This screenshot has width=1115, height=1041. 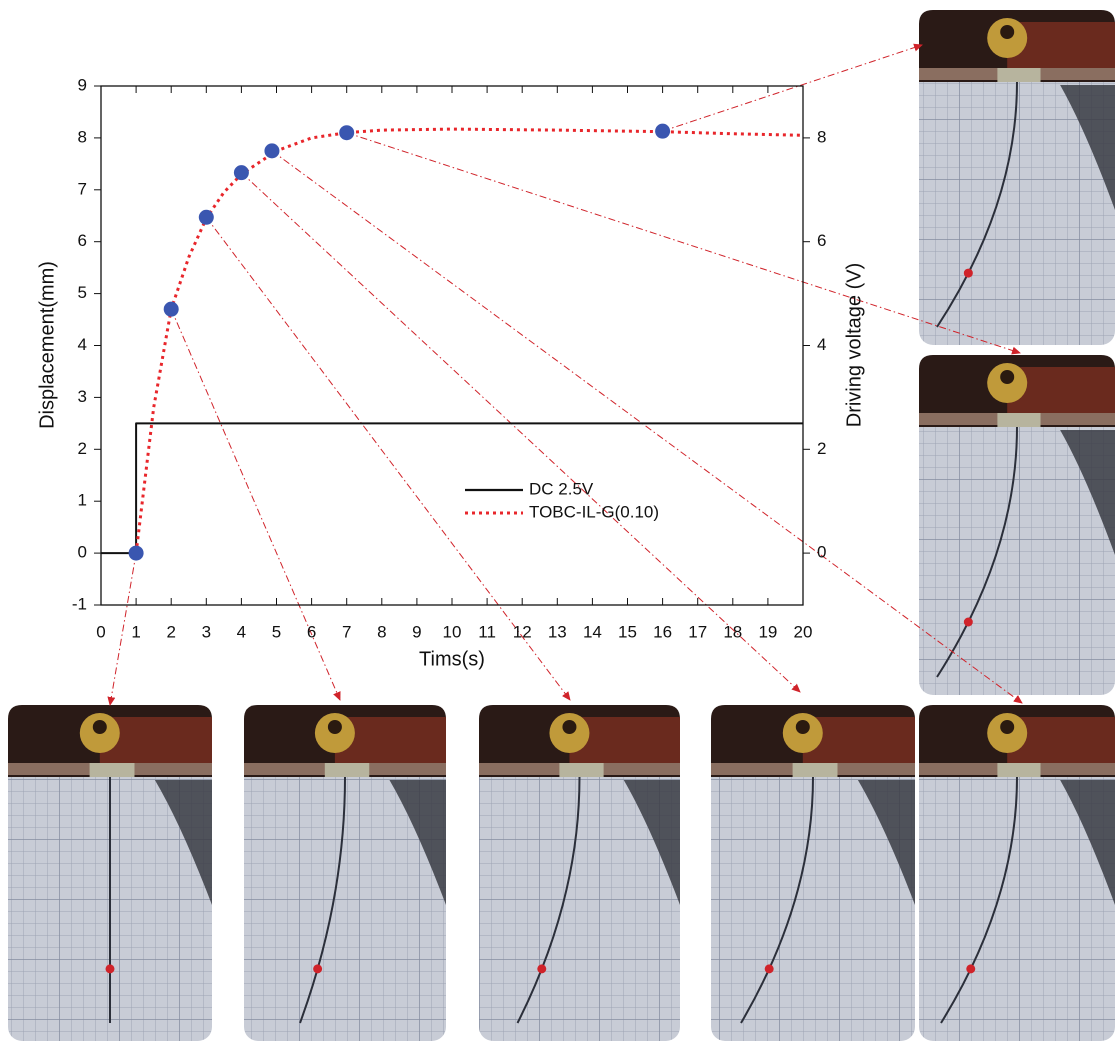 I want to click on y-tick-label: 8, so click(x=82, y=136).